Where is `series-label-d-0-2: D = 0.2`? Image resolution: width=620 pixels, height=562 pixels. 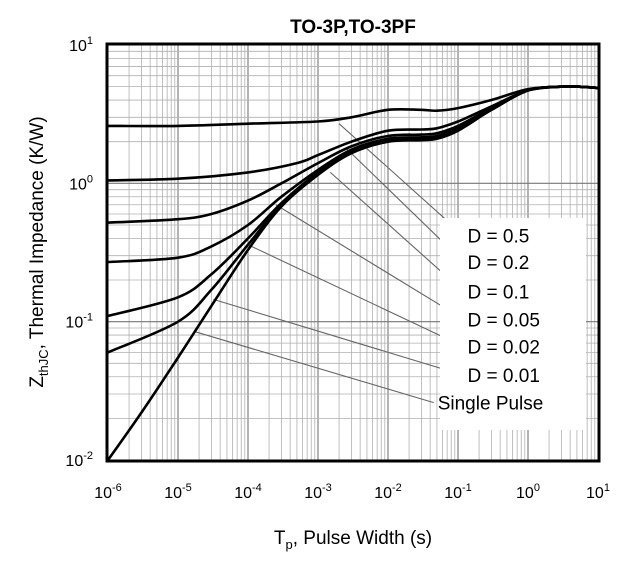 series-label-d-0-2: D = 0.2 is located at coordinates (499, 263).